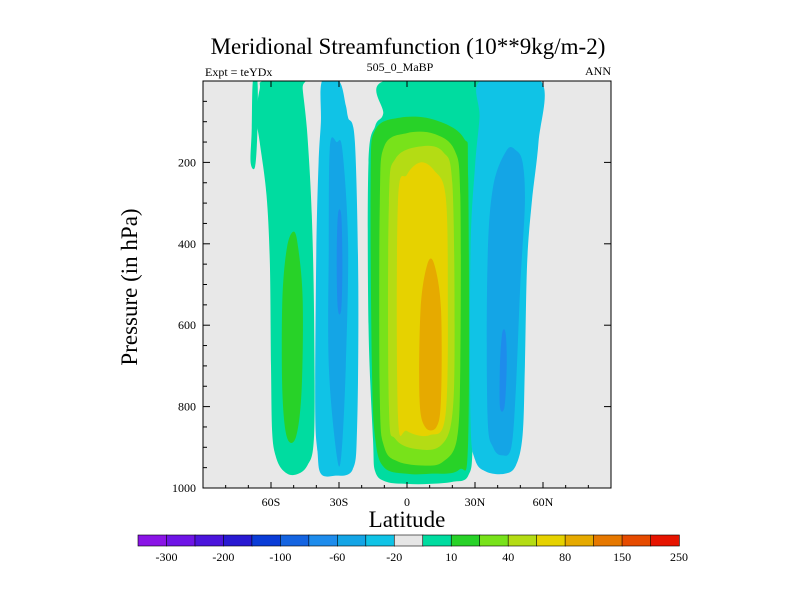 This screenshot has height=600, width=800. I want to click on chart-title: Meridional Streamfunction (10**9kg/m-2), so click(408, 46).